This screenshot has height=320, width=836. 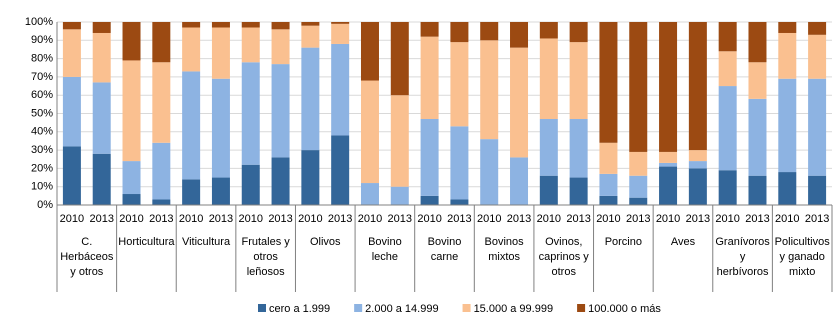 What do you see at coordinates (624, 309) in the screenshot?
I see `legend-label: 100.000 o más` at bounding box center [624, 309].